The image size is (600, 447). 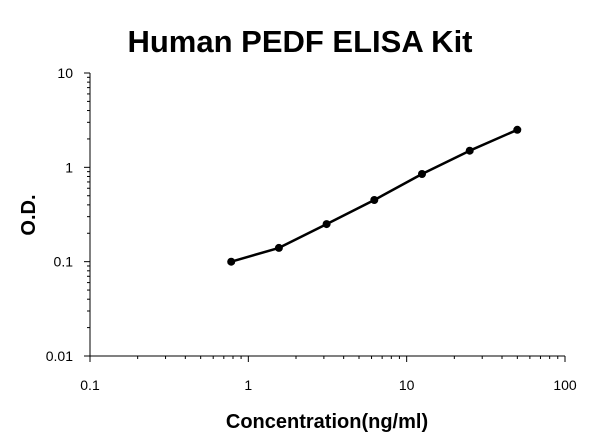 What do you see at coordinates (59, 356) in the screenshot?
I see `y-tick-label: 0.01` at bounding box center [59, 356].